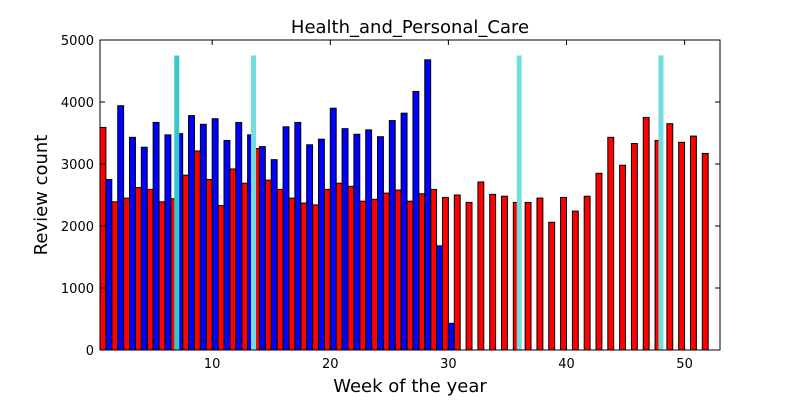 The width and height of the screenshot is (800, 404). I want to click on x-tick-label-40: 40, so click(566, 364).